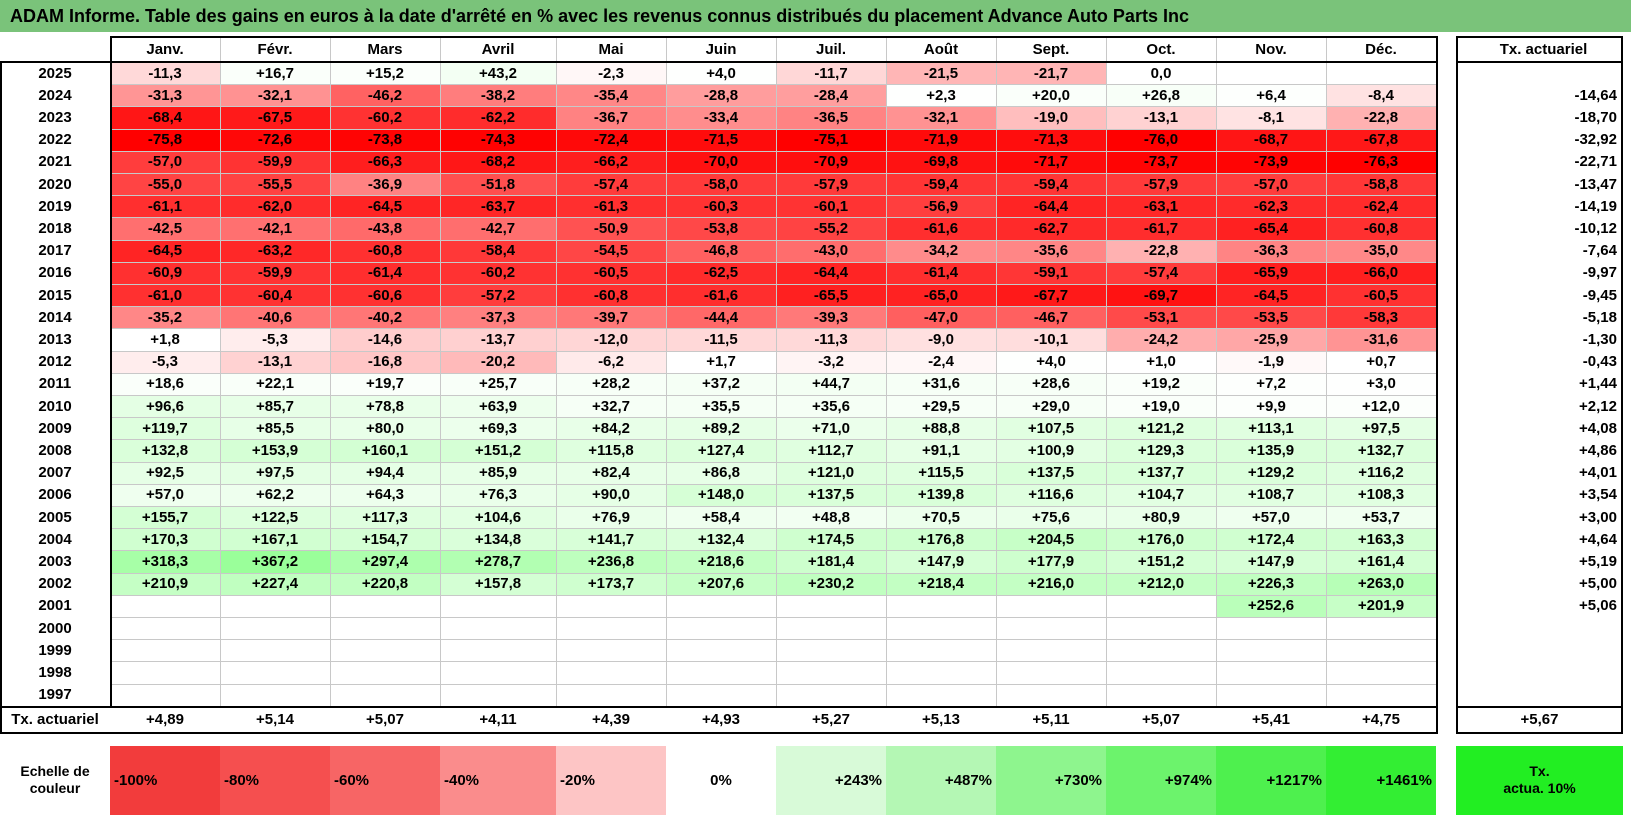  Describe the element at coordinates (1161, 539) in the screenshot. I see `table-cell: +176,0` at that location.